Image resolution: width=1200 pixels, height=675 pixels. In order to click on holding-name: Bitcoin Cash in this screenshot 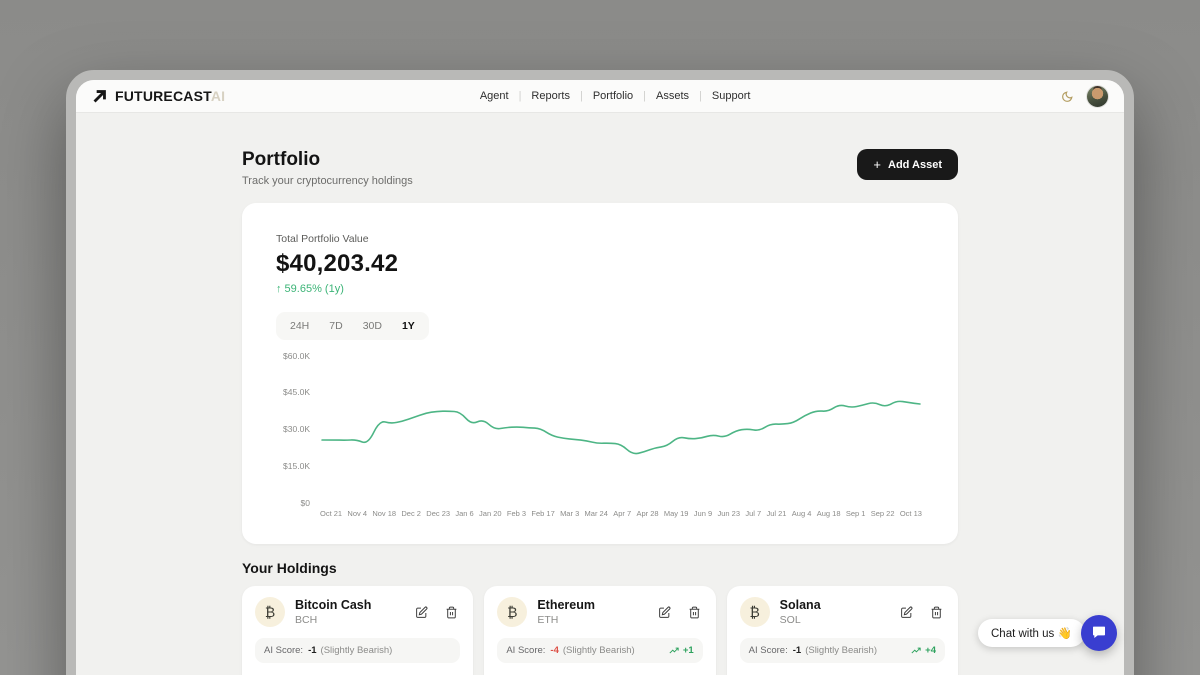, I will do `click(333, 605)`.